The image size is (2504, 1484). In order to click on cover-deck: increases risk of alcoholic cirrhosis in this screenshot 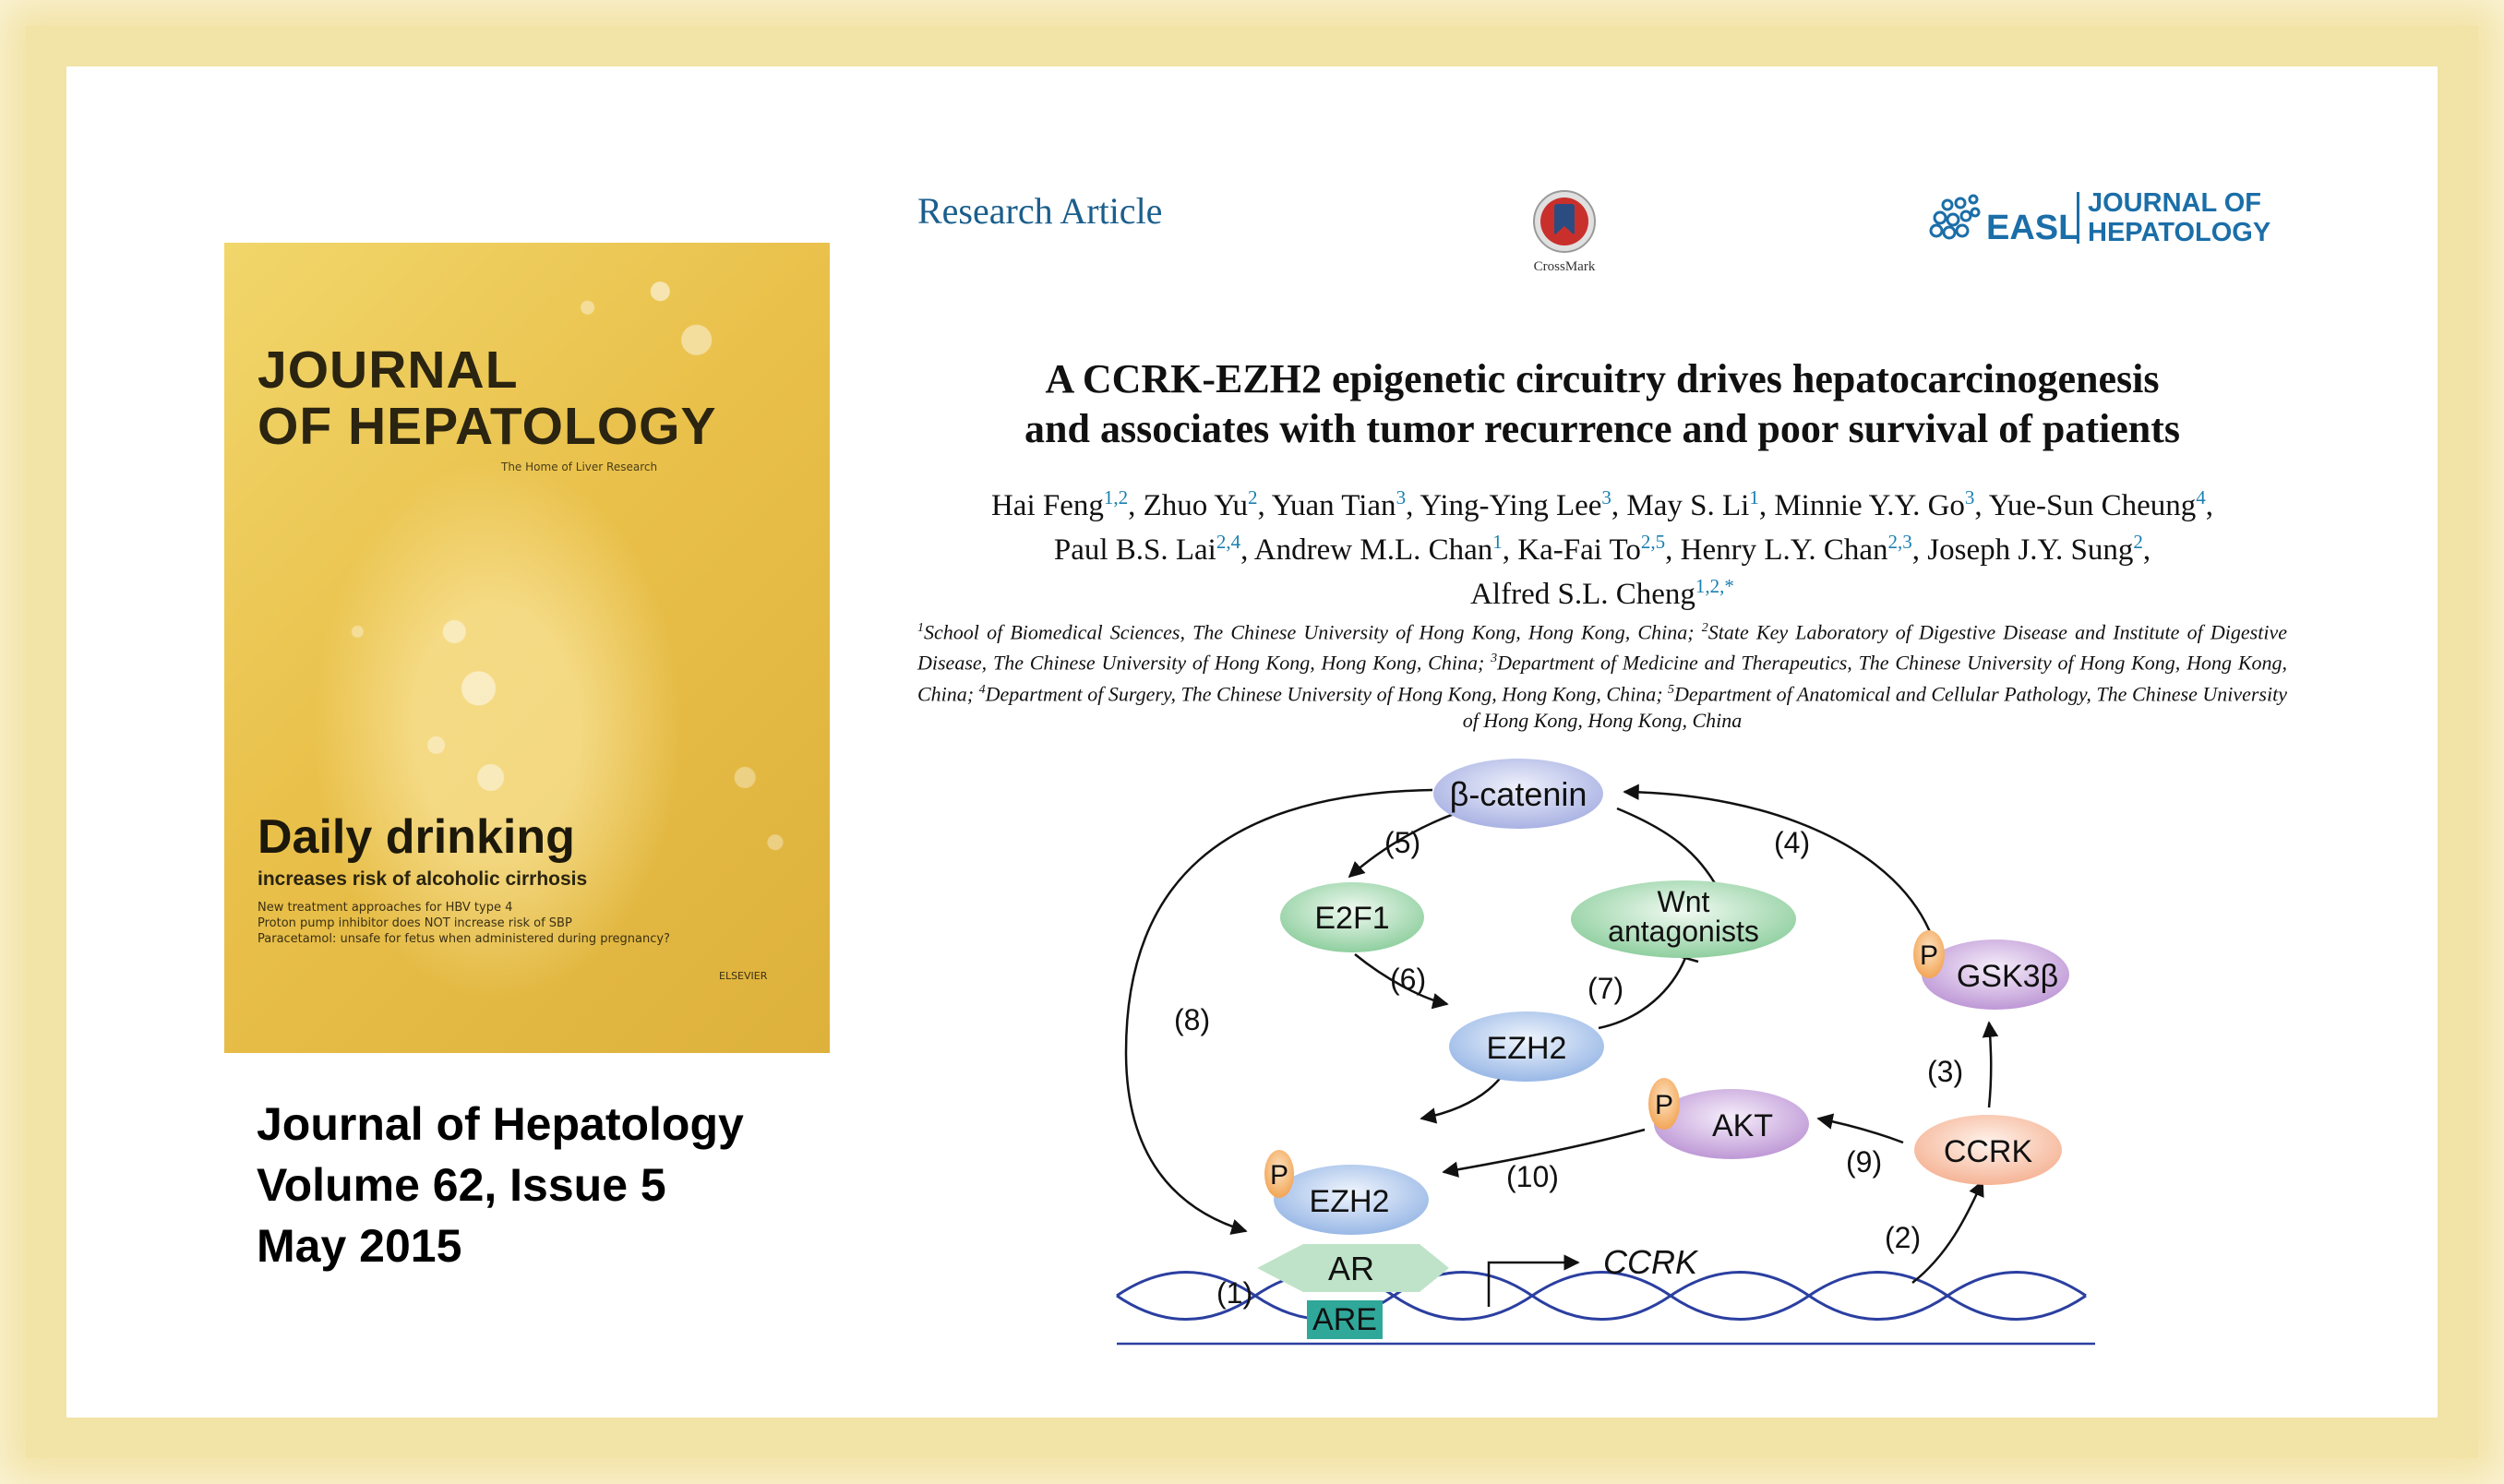, I will do `click(423, 879)`.